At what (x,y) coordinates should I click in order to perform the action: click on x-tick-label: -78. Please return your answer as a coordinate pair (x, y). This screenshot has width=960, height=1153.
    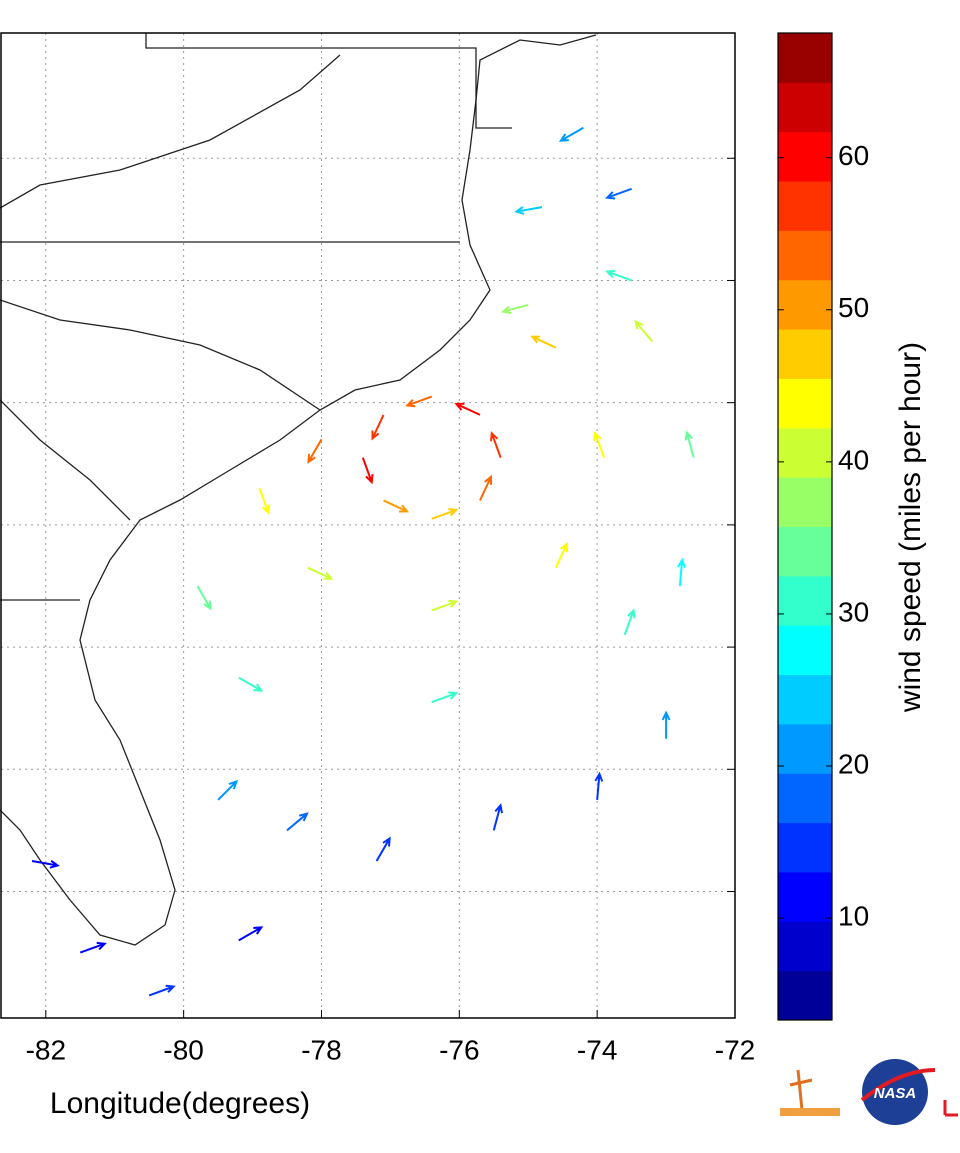
    Looking at the image, I should click on (321, 1049).